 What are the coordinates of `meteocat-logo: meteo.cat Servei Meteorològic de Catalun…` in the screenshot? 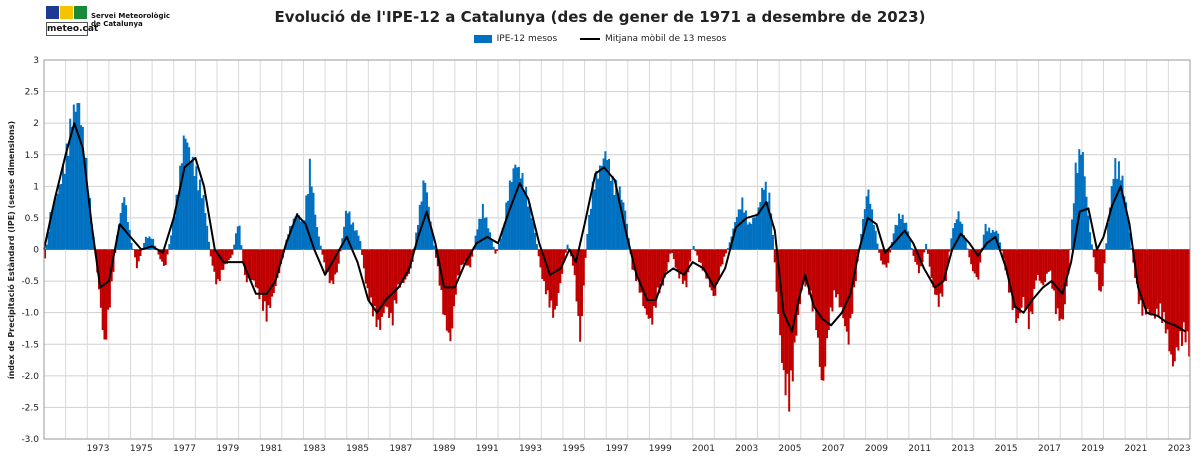 It's located at (116, 21).